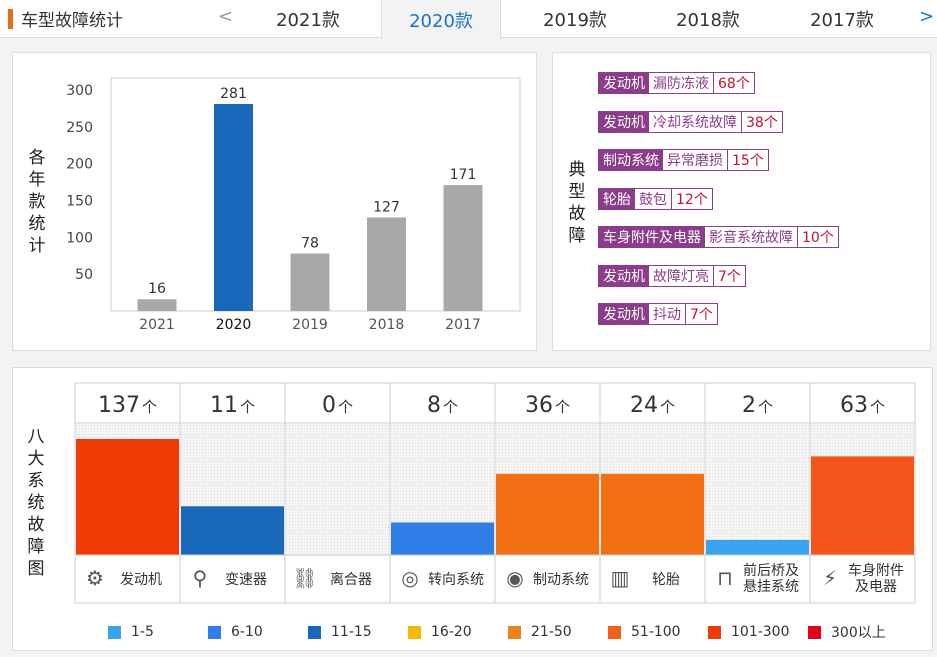 This screenshot has height=657, width=937. Describe the element at coordinates (310, 282) in the screenshot. I see `bar-2019` at that location.